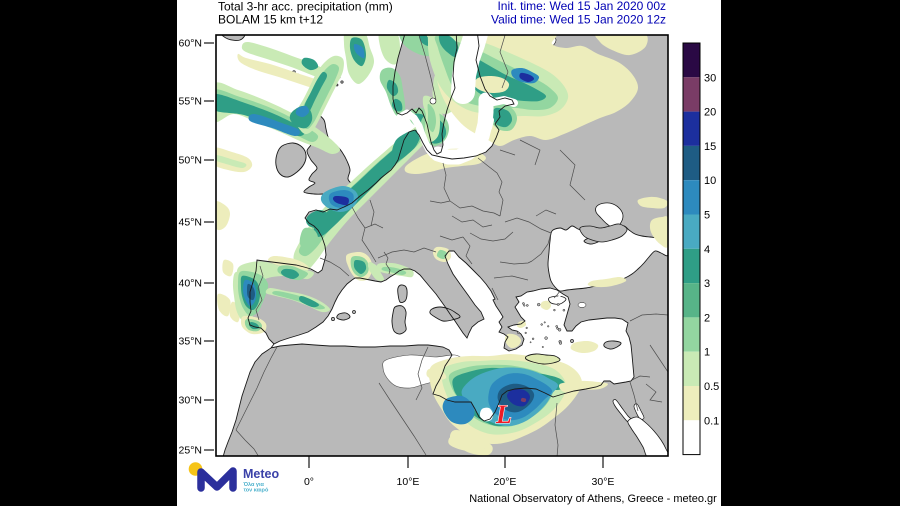 The width and height of the screenshot is (900, 506). What do you see at coordinates (261, 474) in the screenshot?
I see `svg-text: Meteo` at bounding box center [261, 474].